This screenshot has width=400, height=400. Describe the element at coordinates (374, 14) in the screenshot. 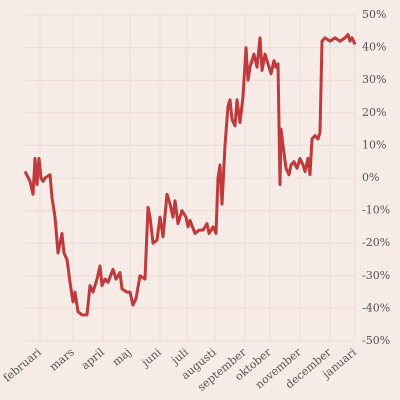

I see `y-tick-label: 50%` at that location.